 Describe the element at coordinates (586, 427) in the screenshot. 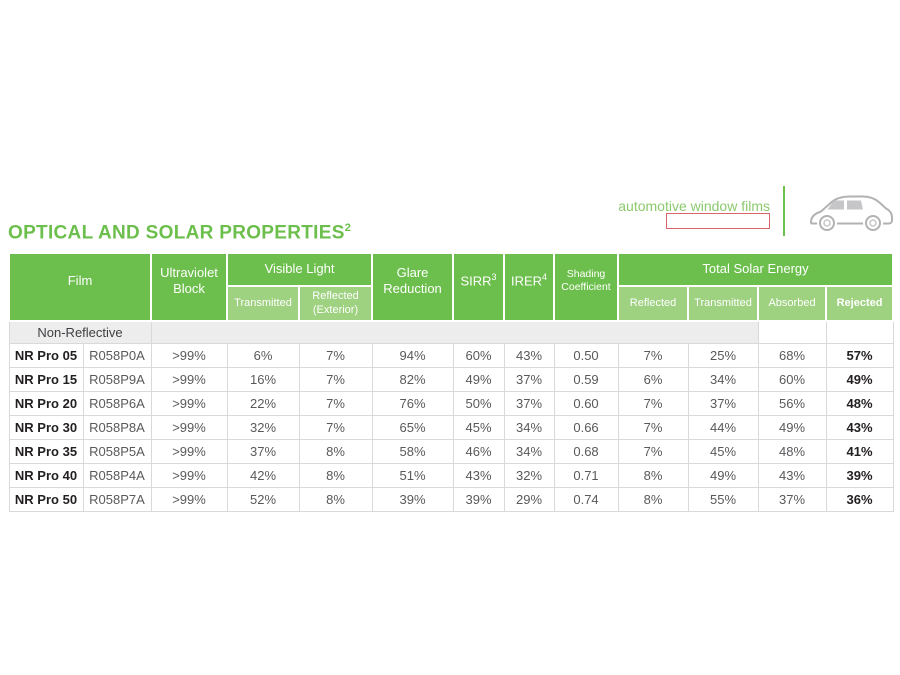

I see `shading-coefficient-cell: 0.66` at that location.